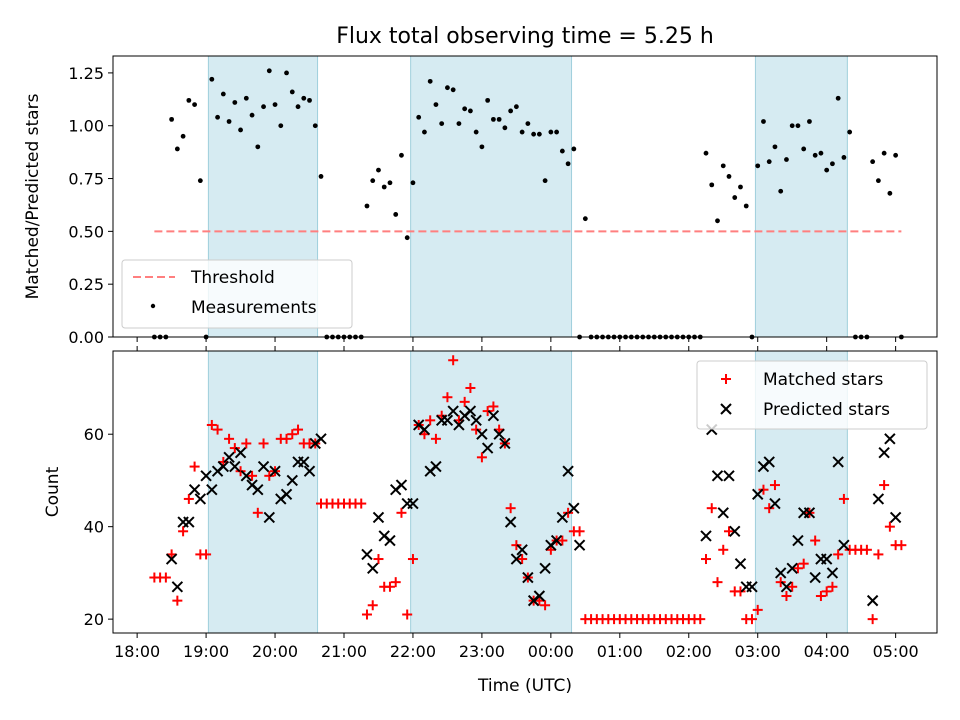  Describe the element at coordinates (94, 527) in the screenshot. I see `y-tick-label: 40` at that location.